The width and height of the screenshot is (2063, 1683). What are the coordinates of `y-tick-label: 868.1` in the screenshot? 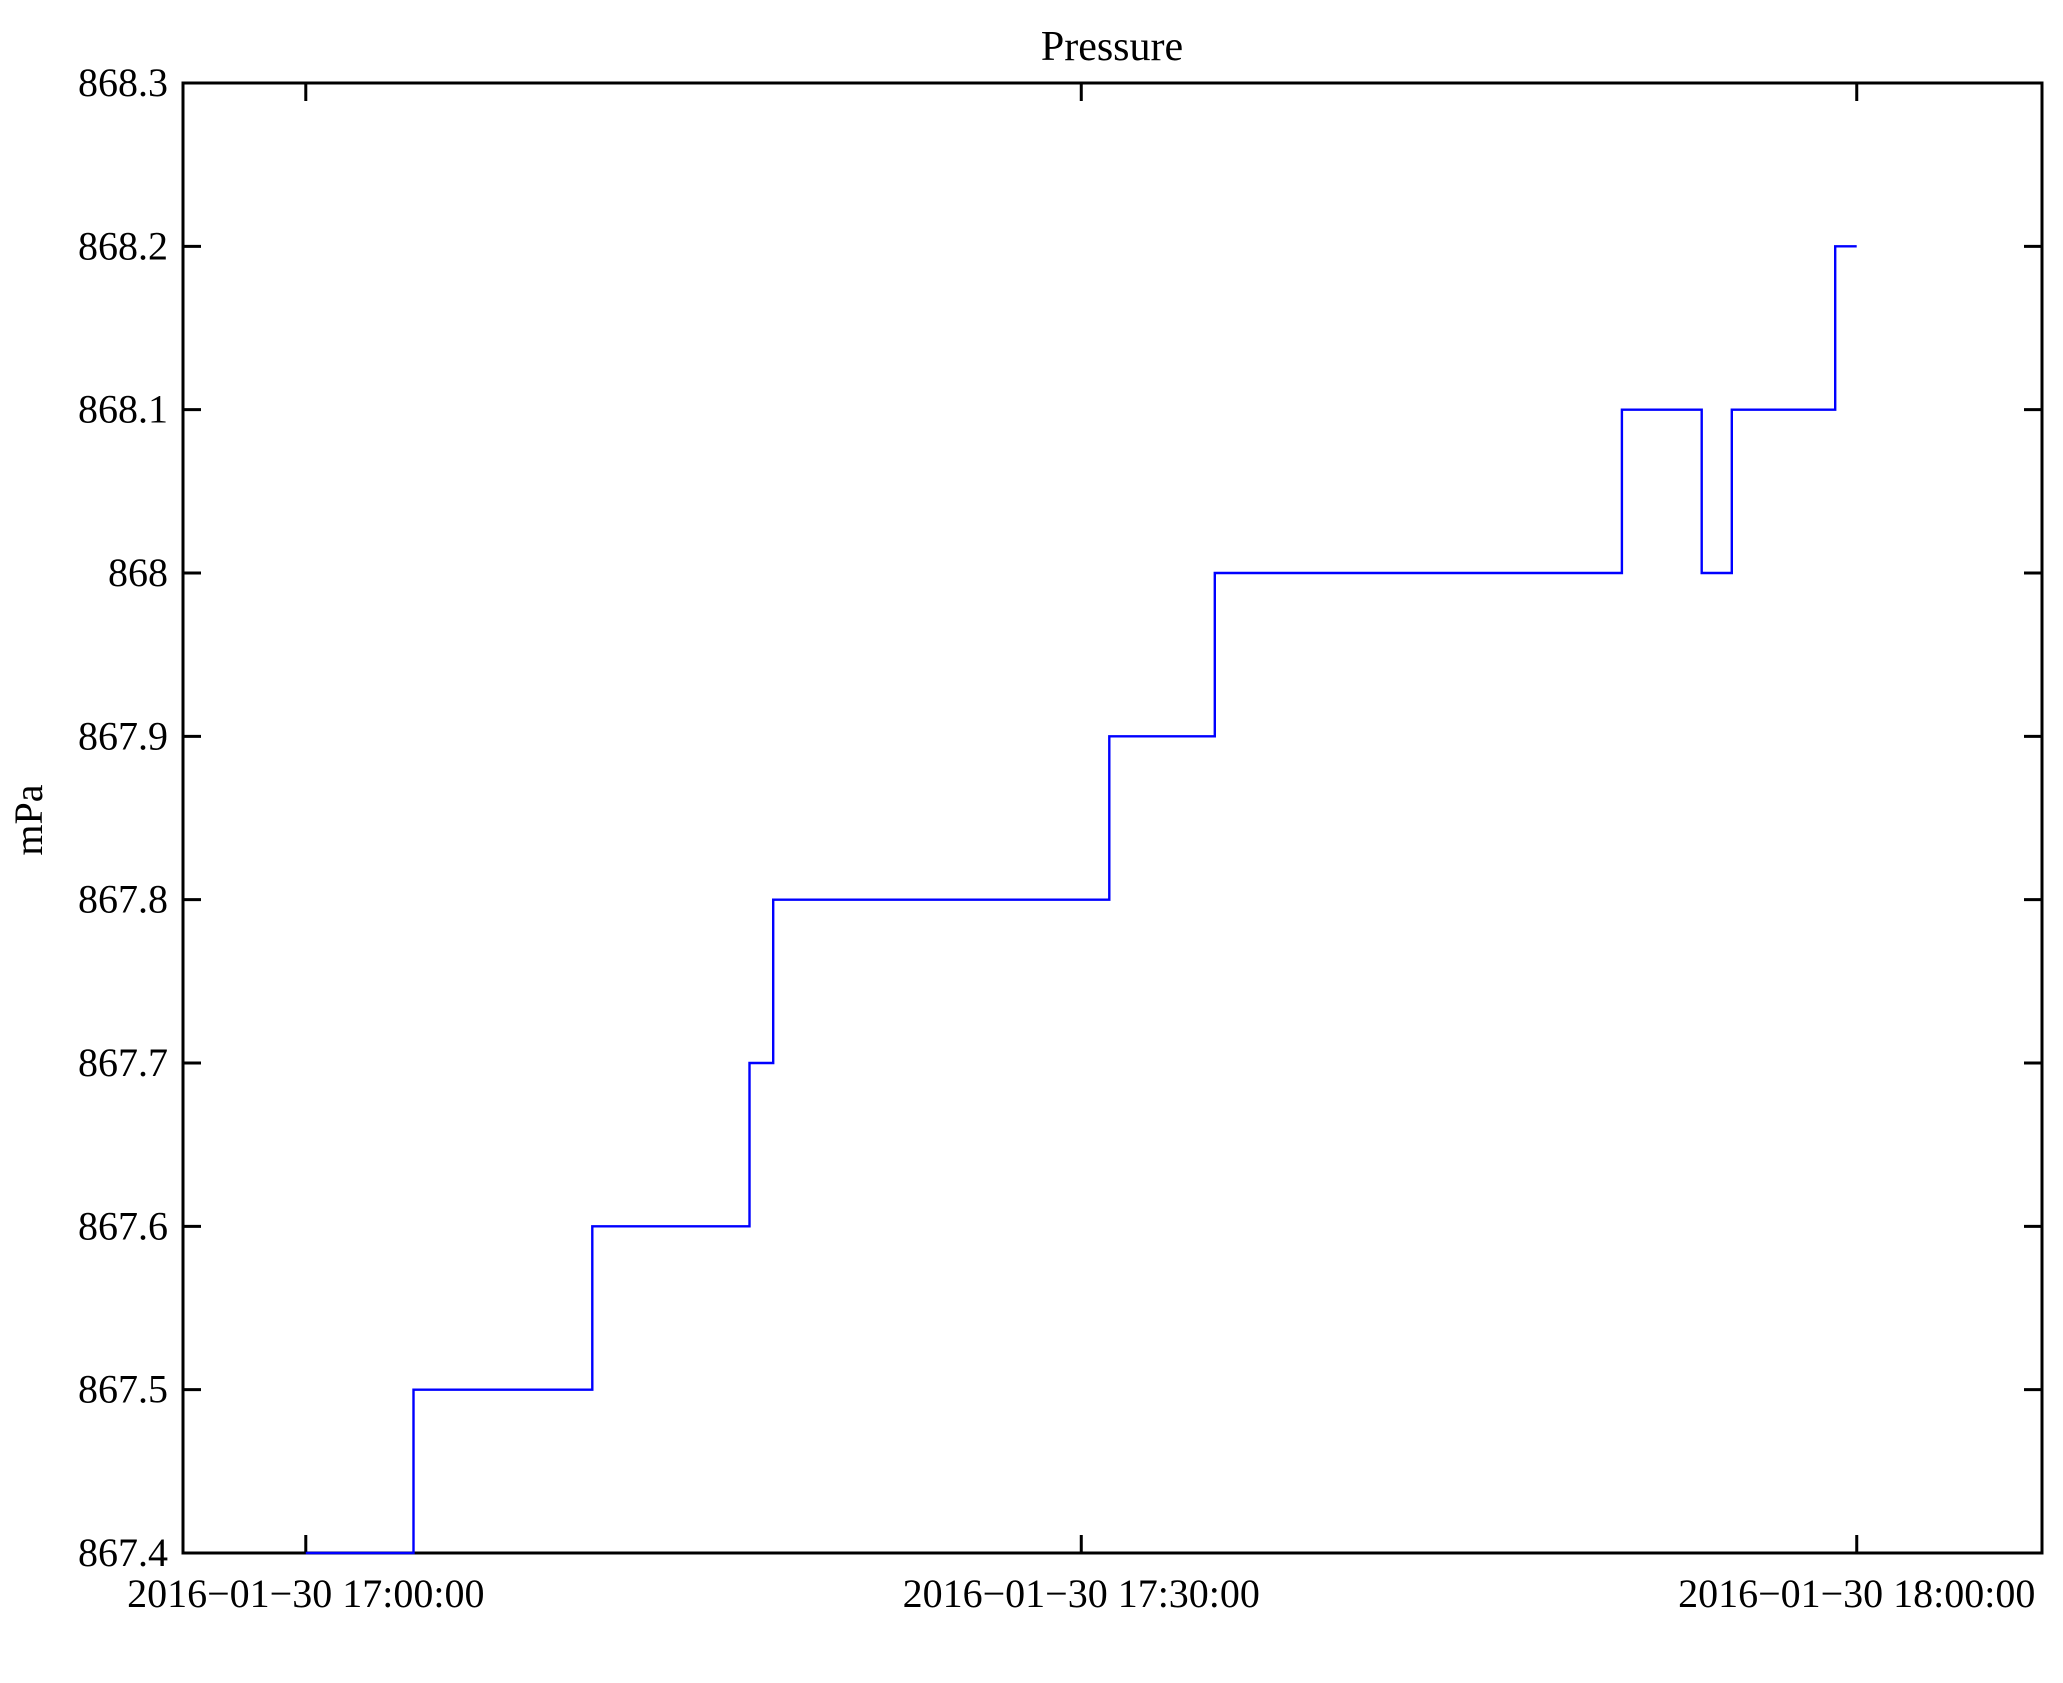 It's located at (123, 409).